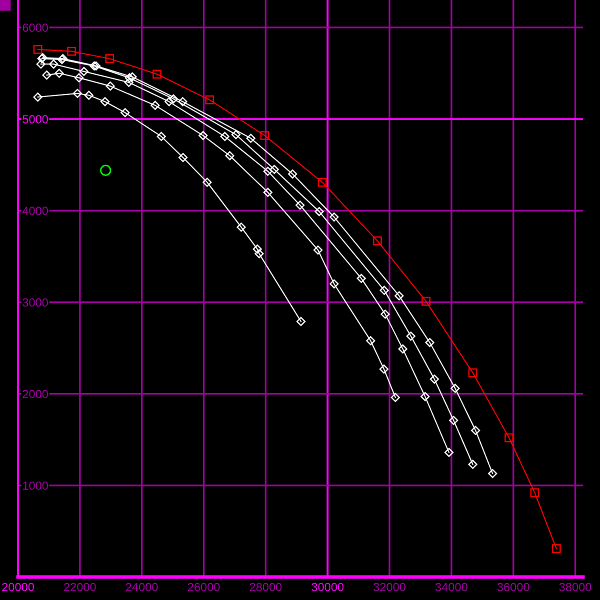  I want to click on y-tick-label: 4000, so click(35, 211).